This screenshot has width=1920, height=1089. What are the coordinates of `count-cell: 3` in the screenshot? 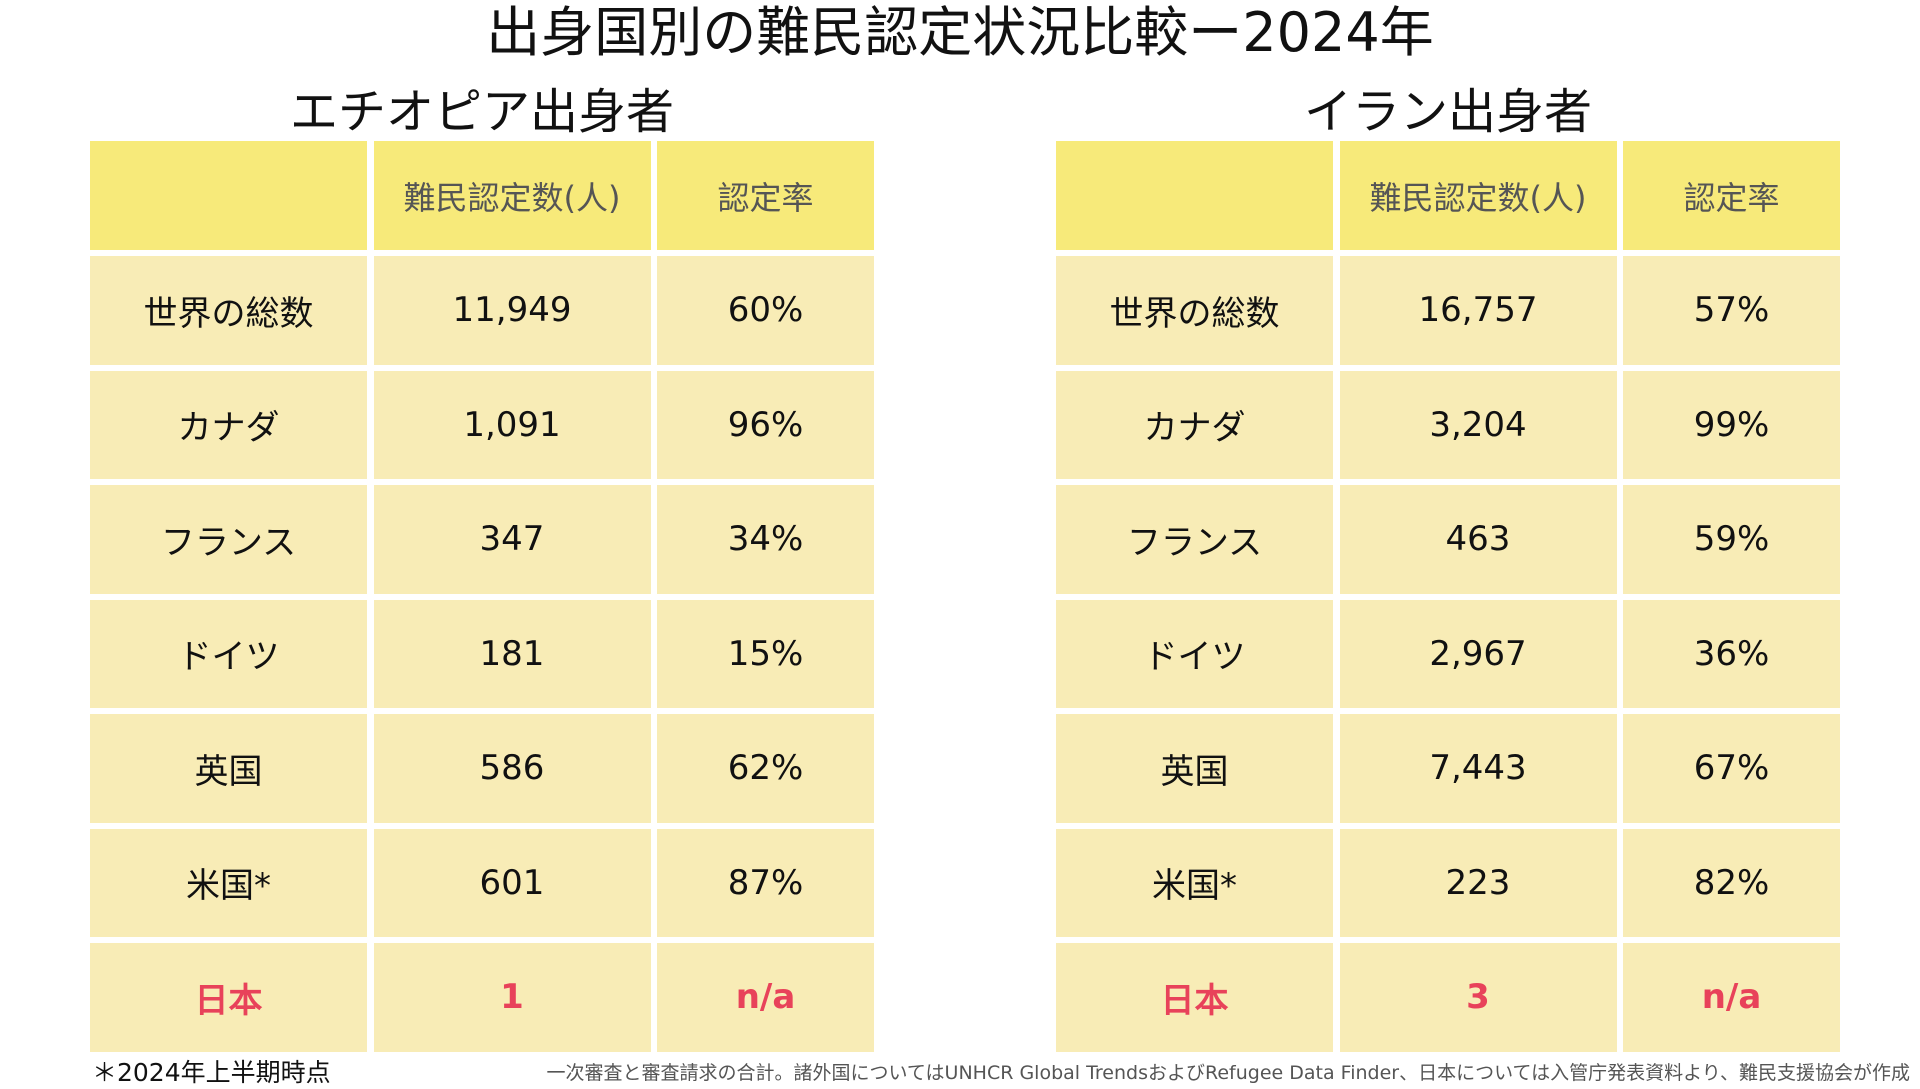 It's located at (1478, 997).